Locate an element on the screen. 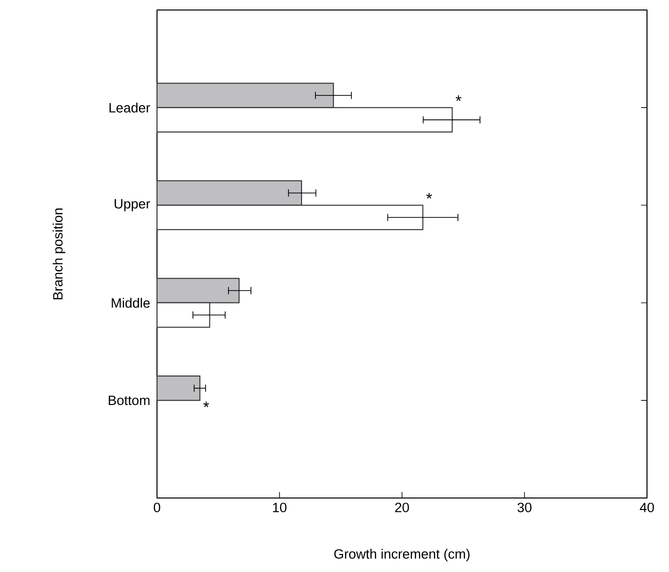 The height and width of the screenshot is (572, 669). x-tick-label: 0 is located at coordinates (157, 507).